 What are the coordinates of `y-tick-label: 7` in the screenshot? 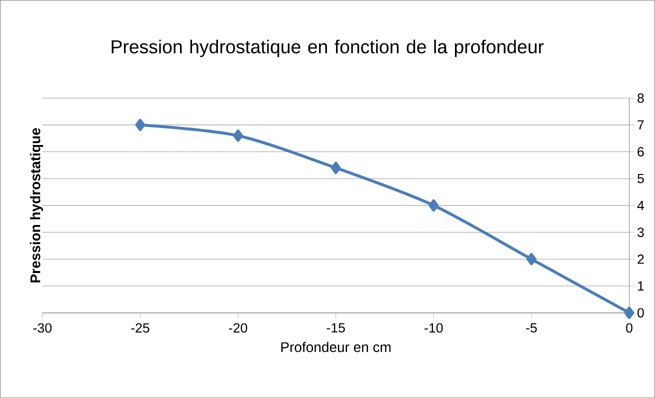 It's located at (641, 125).